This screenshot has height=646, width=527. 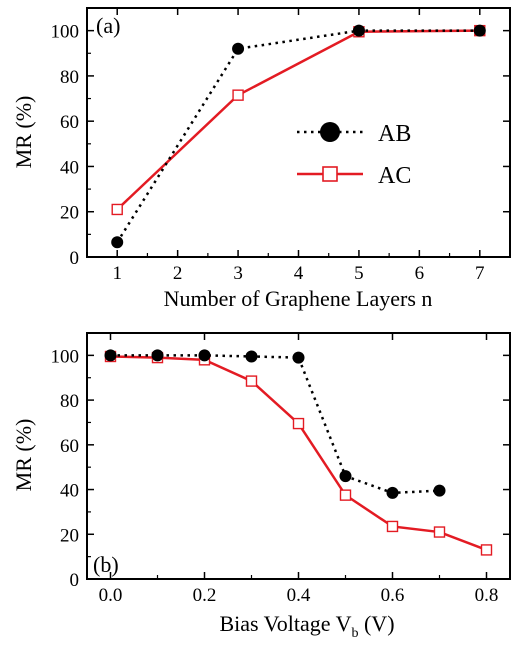 I want to click on x-tick-label: 0.0, so click(x=111, y=595).